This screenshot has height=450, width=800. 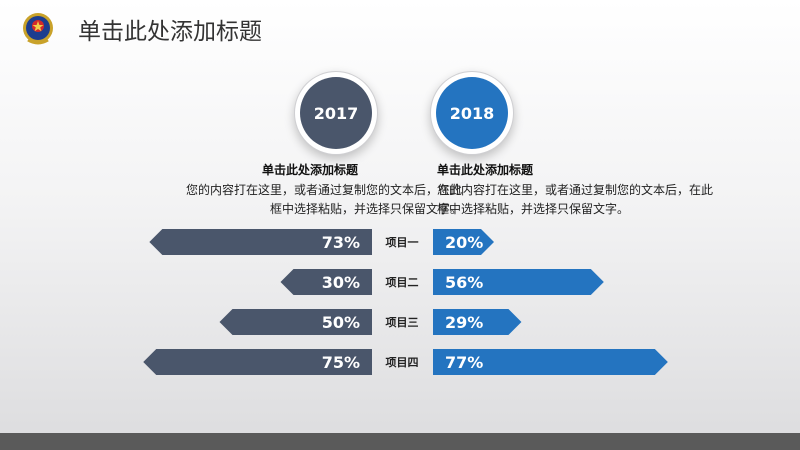 What do you see at coordinates (402, 322) in the screenshot?
I see `item-label-3: 项目三` at bounding box center [402, 322].